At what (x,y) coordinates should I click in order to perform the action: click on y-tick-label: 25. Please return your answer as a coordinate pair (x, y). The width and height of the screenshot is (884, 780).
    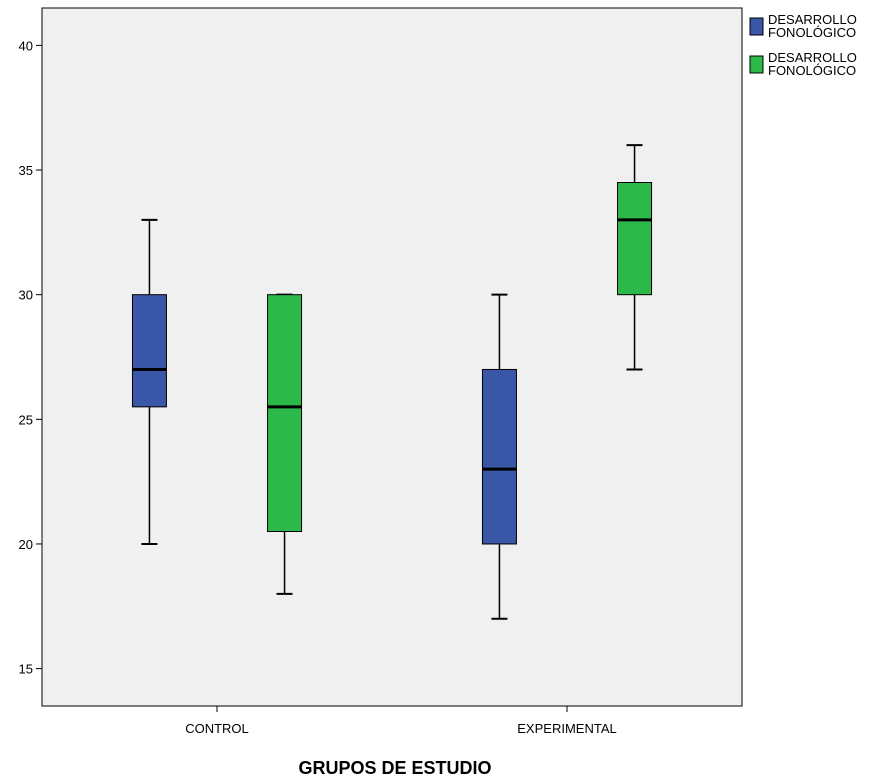
    Looking at the image, I should click on (26, 419).